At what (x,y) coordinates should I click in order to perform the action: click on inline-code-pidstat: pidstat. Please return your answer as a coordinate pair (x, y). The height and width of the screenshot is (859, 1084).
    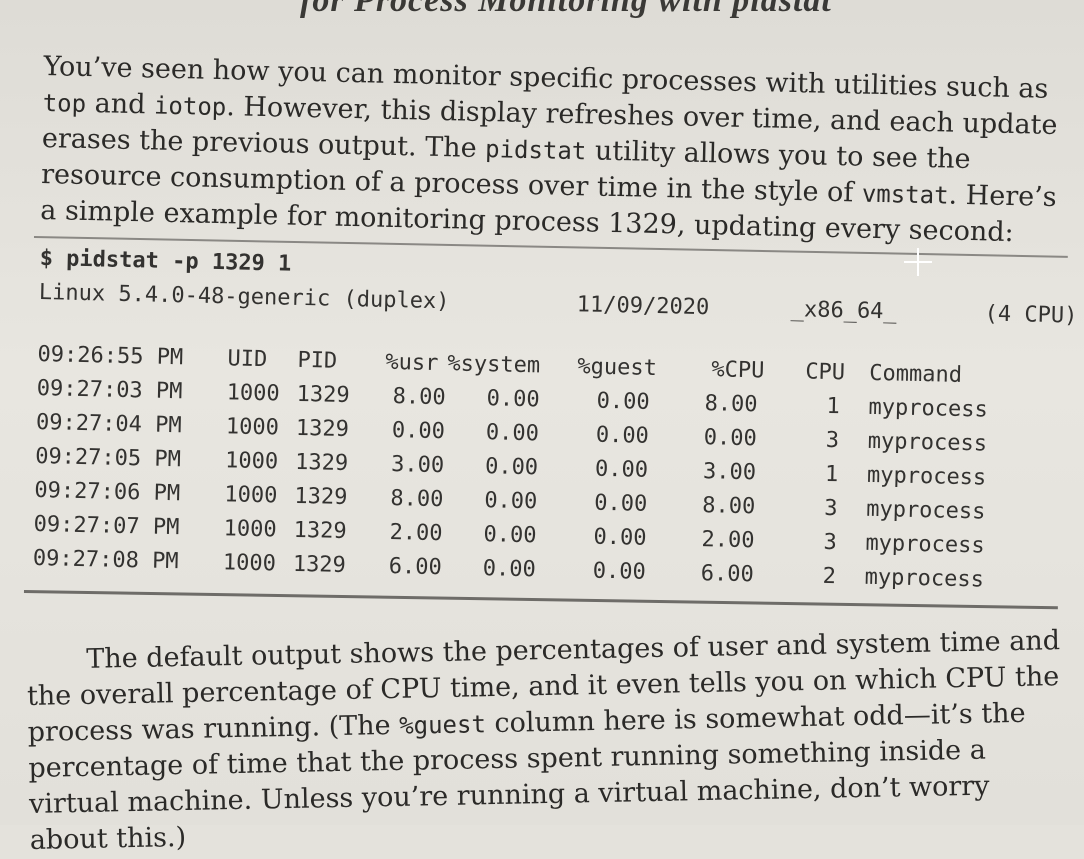
    Looking at the image, I should click on (535, 150).